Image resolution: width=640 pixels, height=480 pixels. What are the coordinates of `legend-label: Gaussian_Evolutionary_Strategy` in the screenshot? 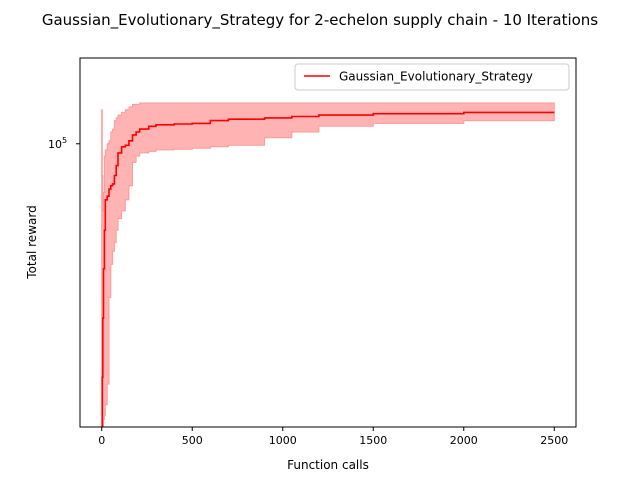 It's located at (436, 77).